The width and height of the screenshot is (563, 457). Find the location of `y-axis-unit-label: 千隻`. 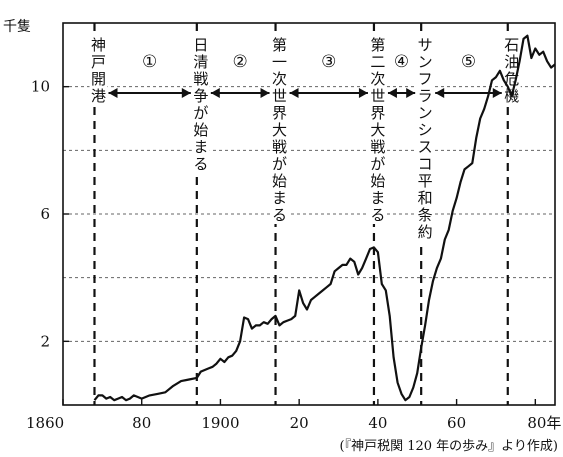

y-axis-unit-label: 千隻 is located at coordinates (17, 27).